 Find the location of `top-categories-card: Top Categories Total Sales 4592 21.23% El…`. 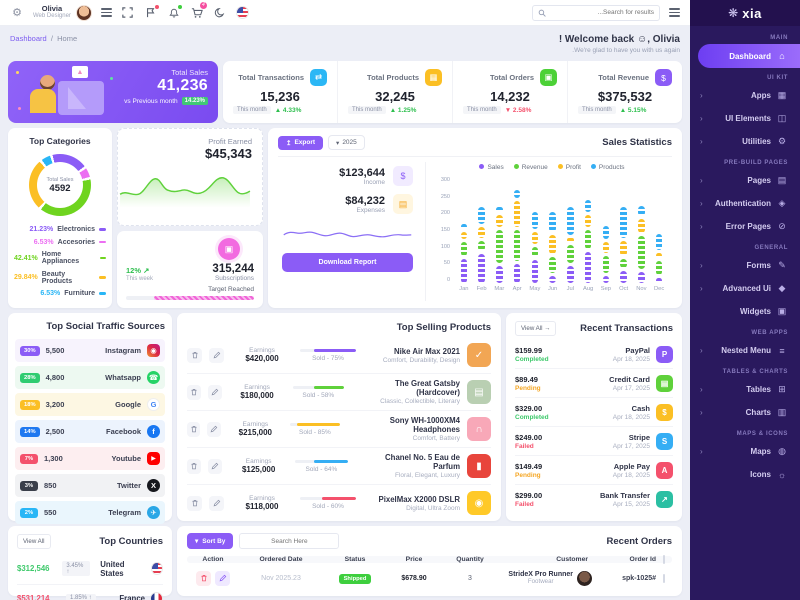

top-categories-card: Top Categories Total Sales 4592 21.23% El… is located at coordinates (60, 218).